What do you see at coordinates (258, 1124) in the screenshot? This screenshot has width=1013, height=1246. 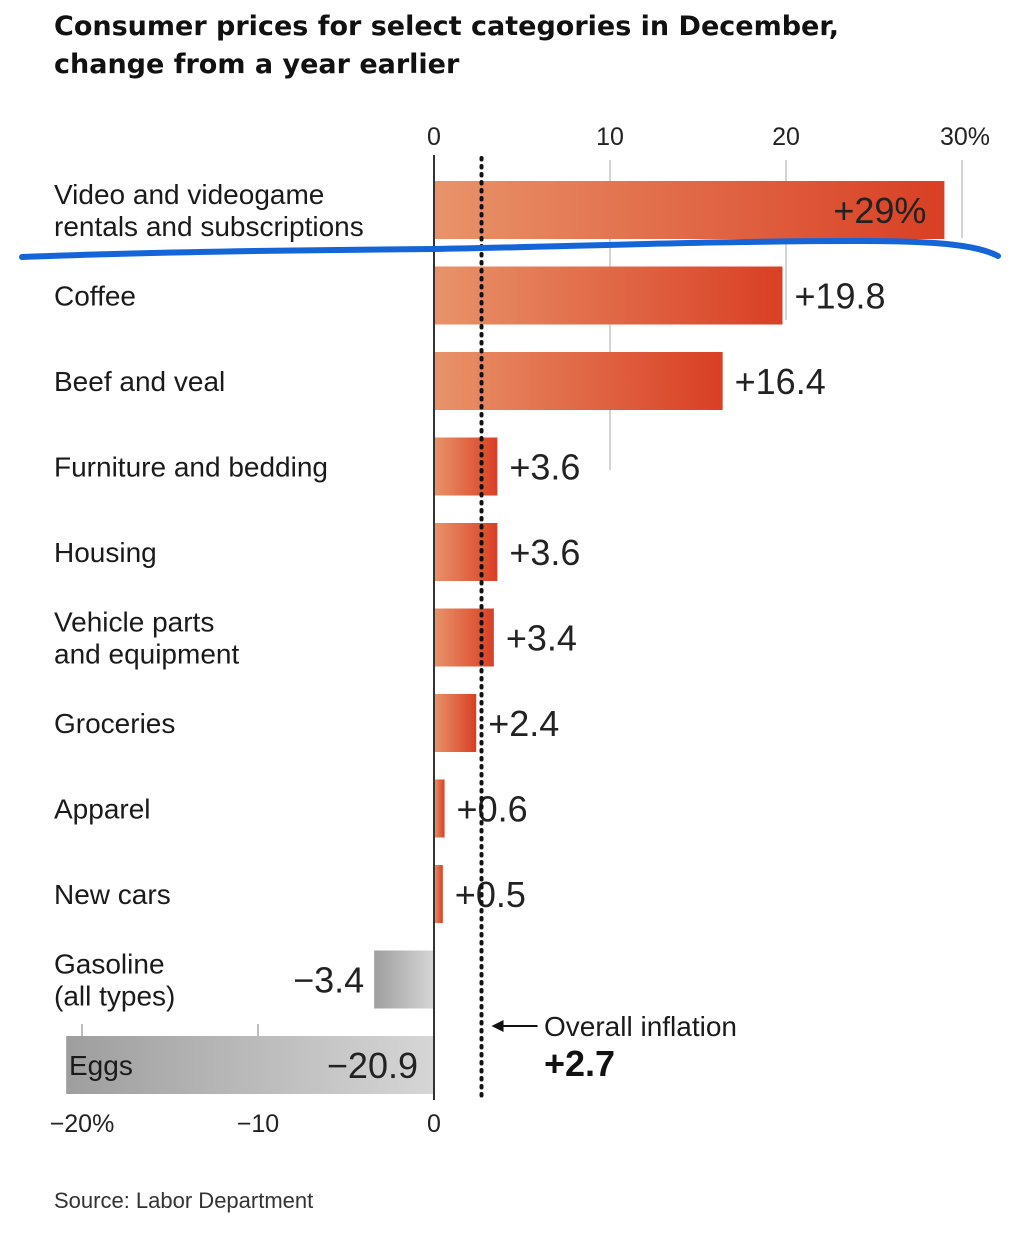 I see `bottom-axis-tick-label: −10` at bounding box center [258, 1124].